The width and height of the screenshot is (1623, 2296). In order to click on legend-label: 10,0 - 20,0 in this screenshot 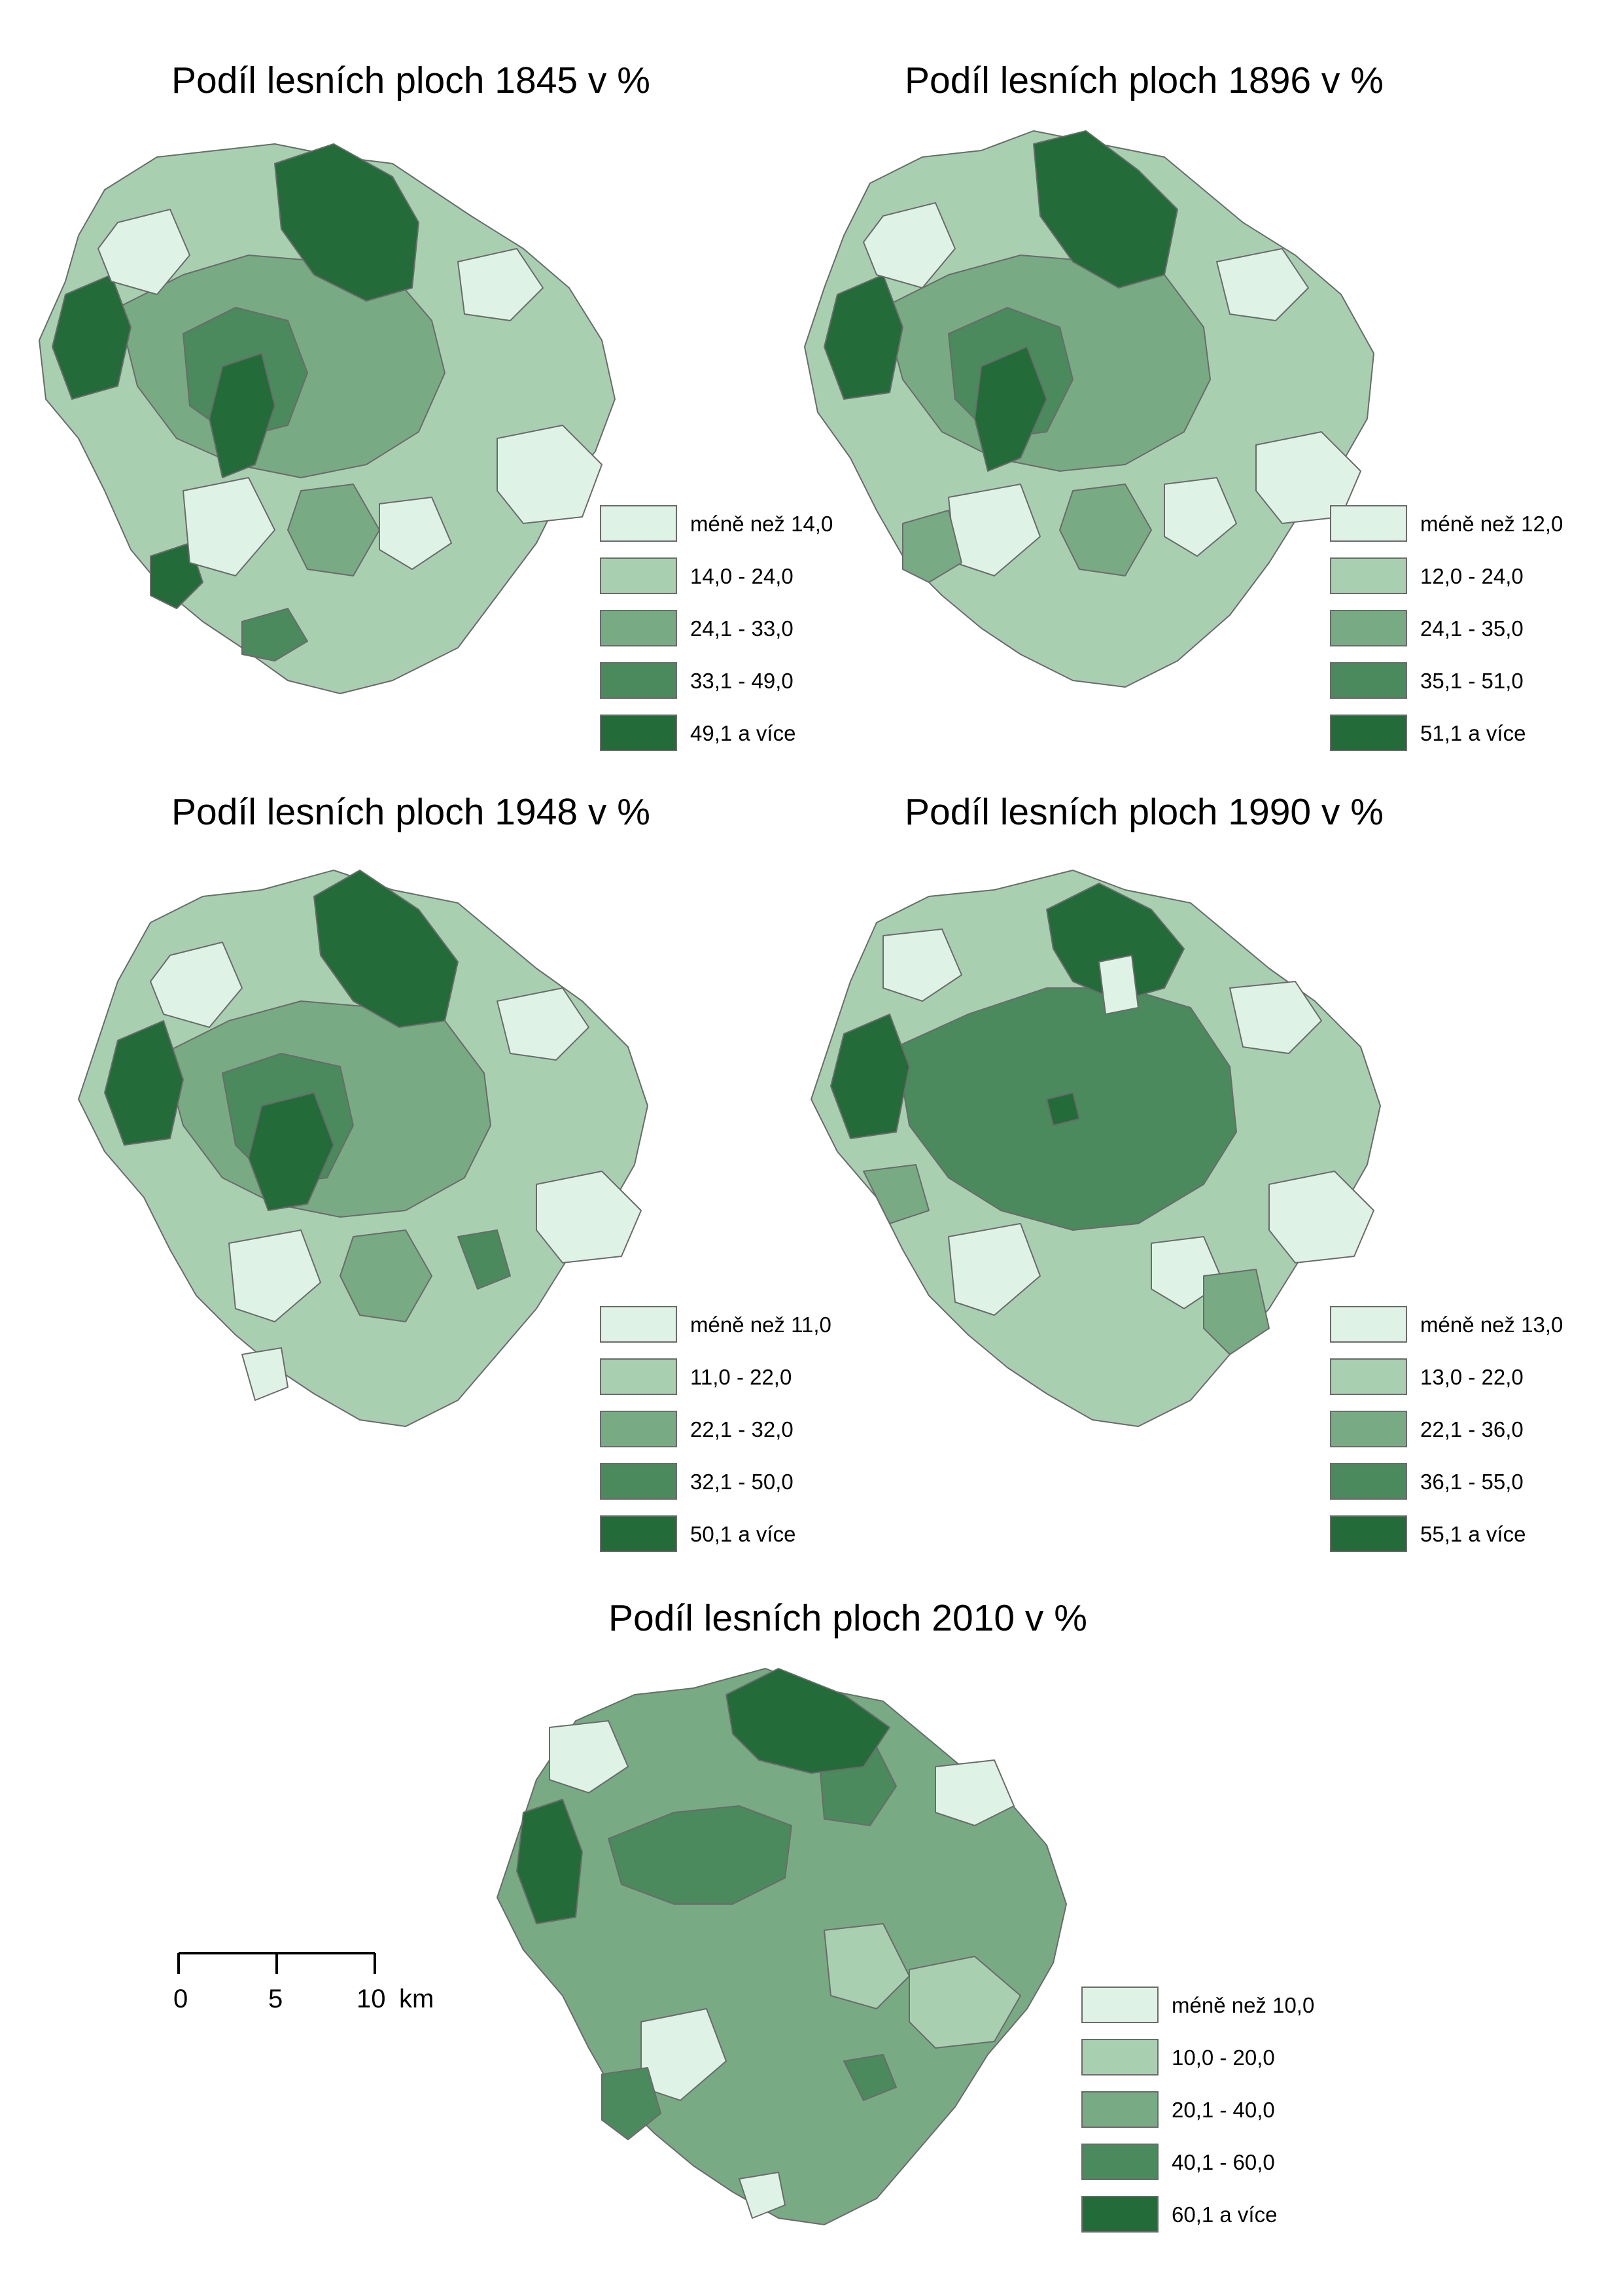, I will do `click(1223, 2057)`.